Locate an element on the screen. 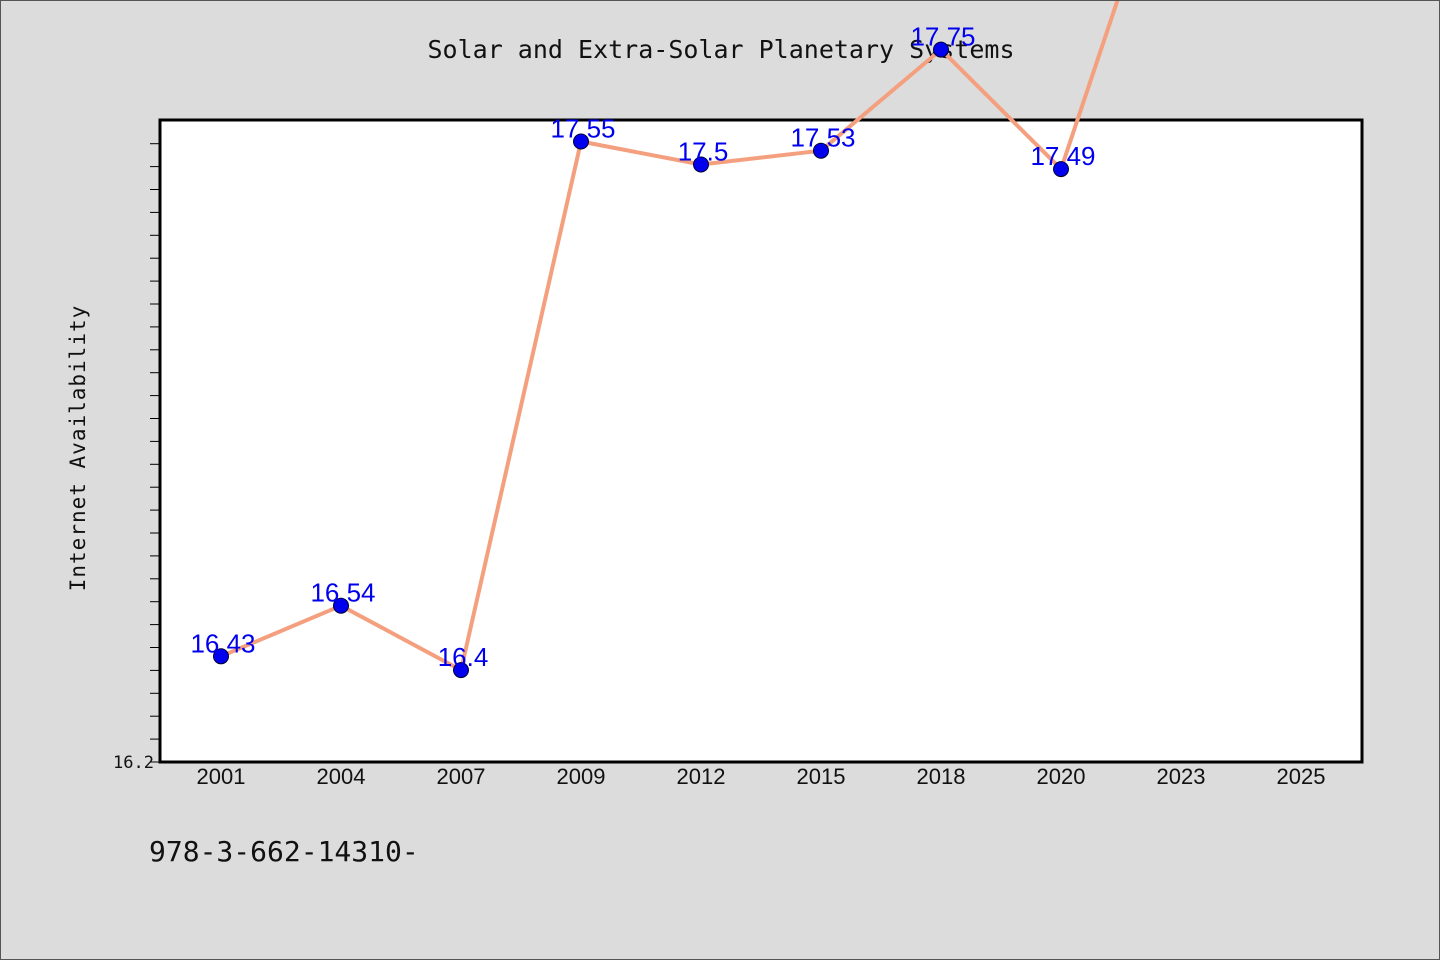 The image size is (1440, 960). data-label: 17.49 is located at coordinates (1062, 156).